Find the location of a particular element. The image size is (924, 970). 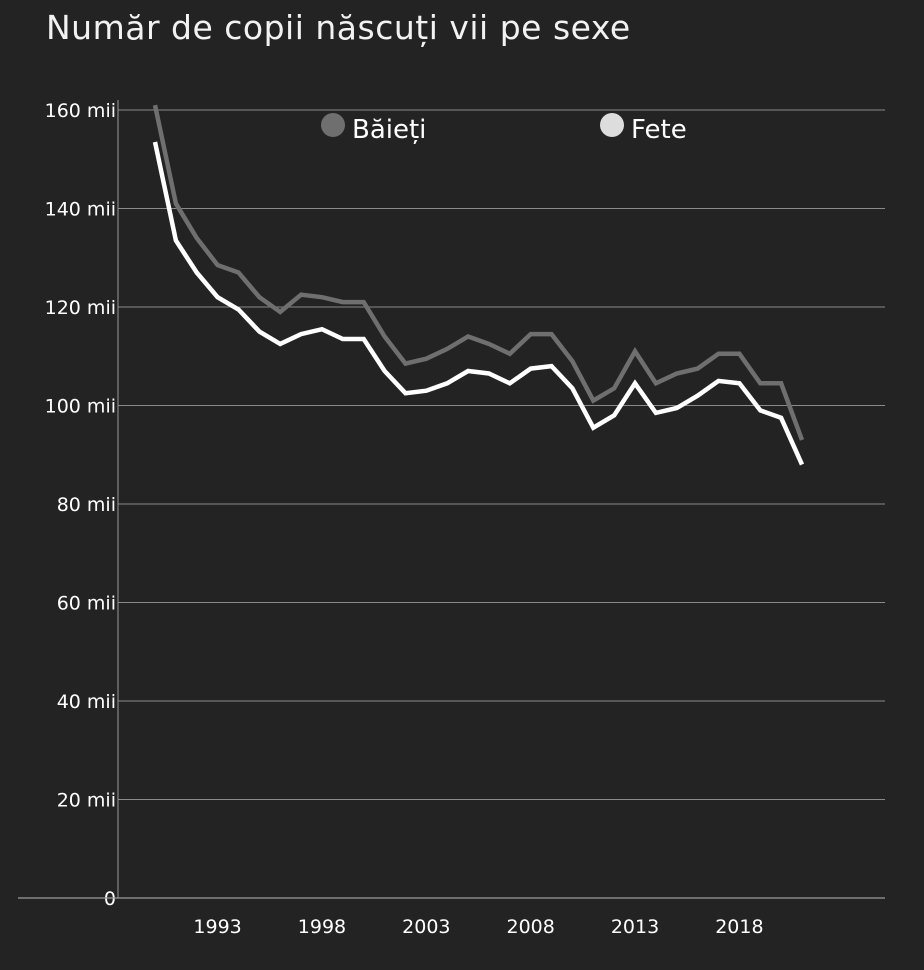

legend: Băieți Fete is located at coordinates (504, 129).